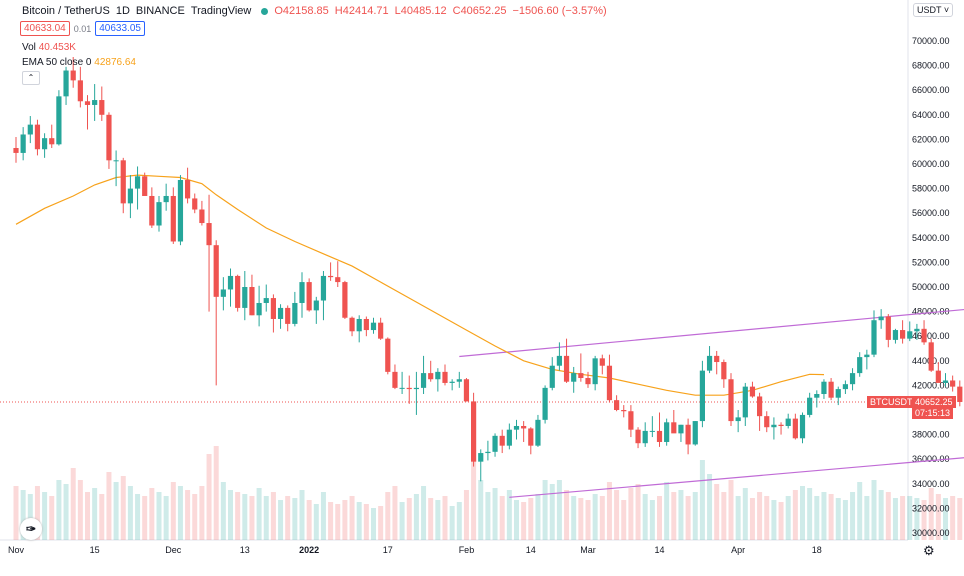 This screenshot has width=964, height=576. Describe the element at coordinates (29, 47) in the screenshot. I see `volume-label: Vol` at that location.